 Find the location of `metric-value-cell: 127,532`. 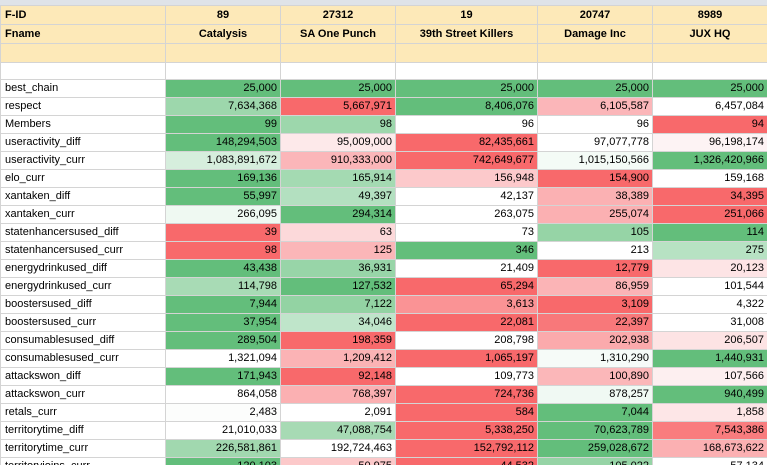

metric-value-cell: 127,532 is located at coordinates (338, 286).